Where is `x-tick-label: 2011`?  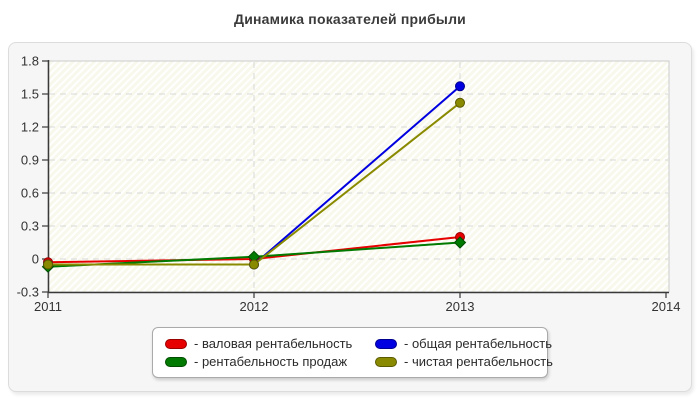 x-tick-label: 2011 is located at coordinates (48, 306).